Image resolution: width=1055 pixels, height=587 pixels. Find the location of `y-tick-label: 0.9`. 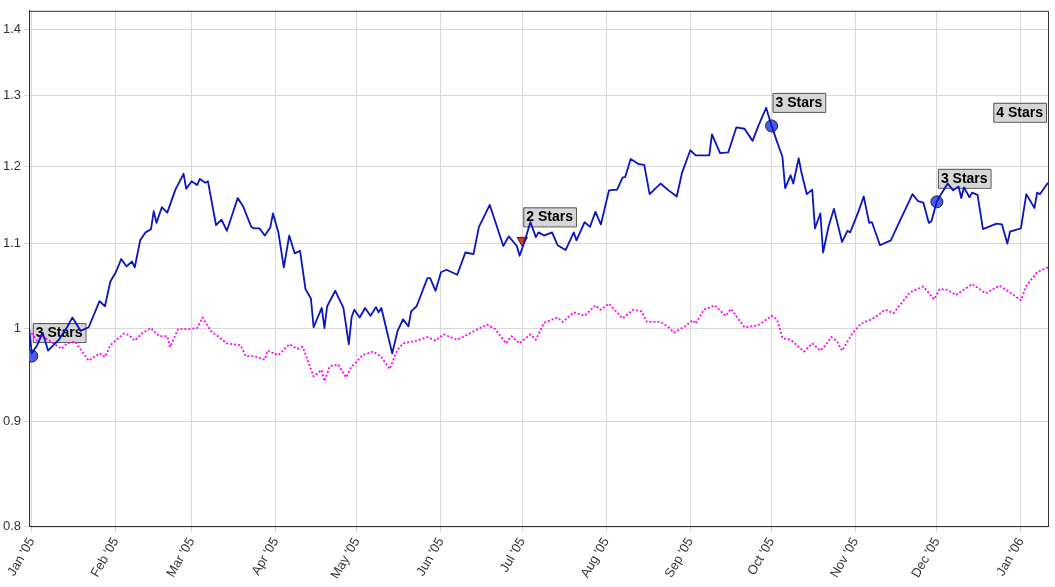

y-tick-label: 0.9 is located at coordinates (12, 421).